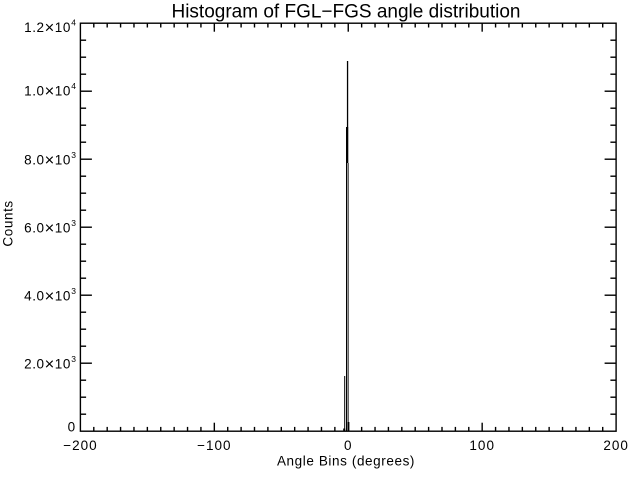 The image size is (640, 480). What do you see at coordinates (47, 92) in the screenshot?
I see `svg-text: 1.0×10` at bounding box center [47, 92].